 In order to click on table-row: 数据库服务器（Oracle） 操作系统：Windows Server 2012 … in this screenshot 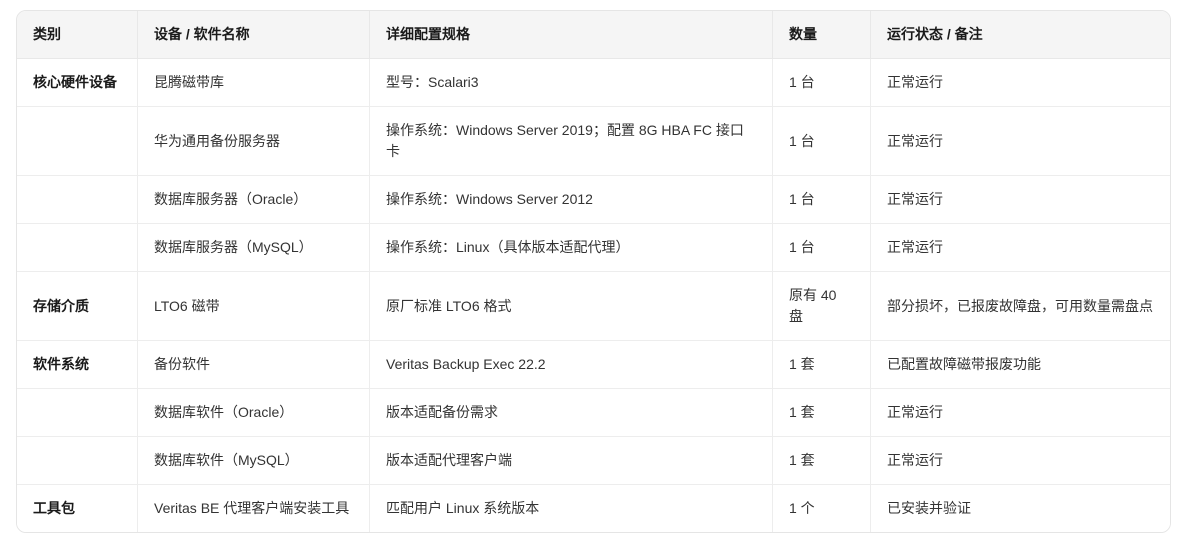, I will do `click(593, 199)`.